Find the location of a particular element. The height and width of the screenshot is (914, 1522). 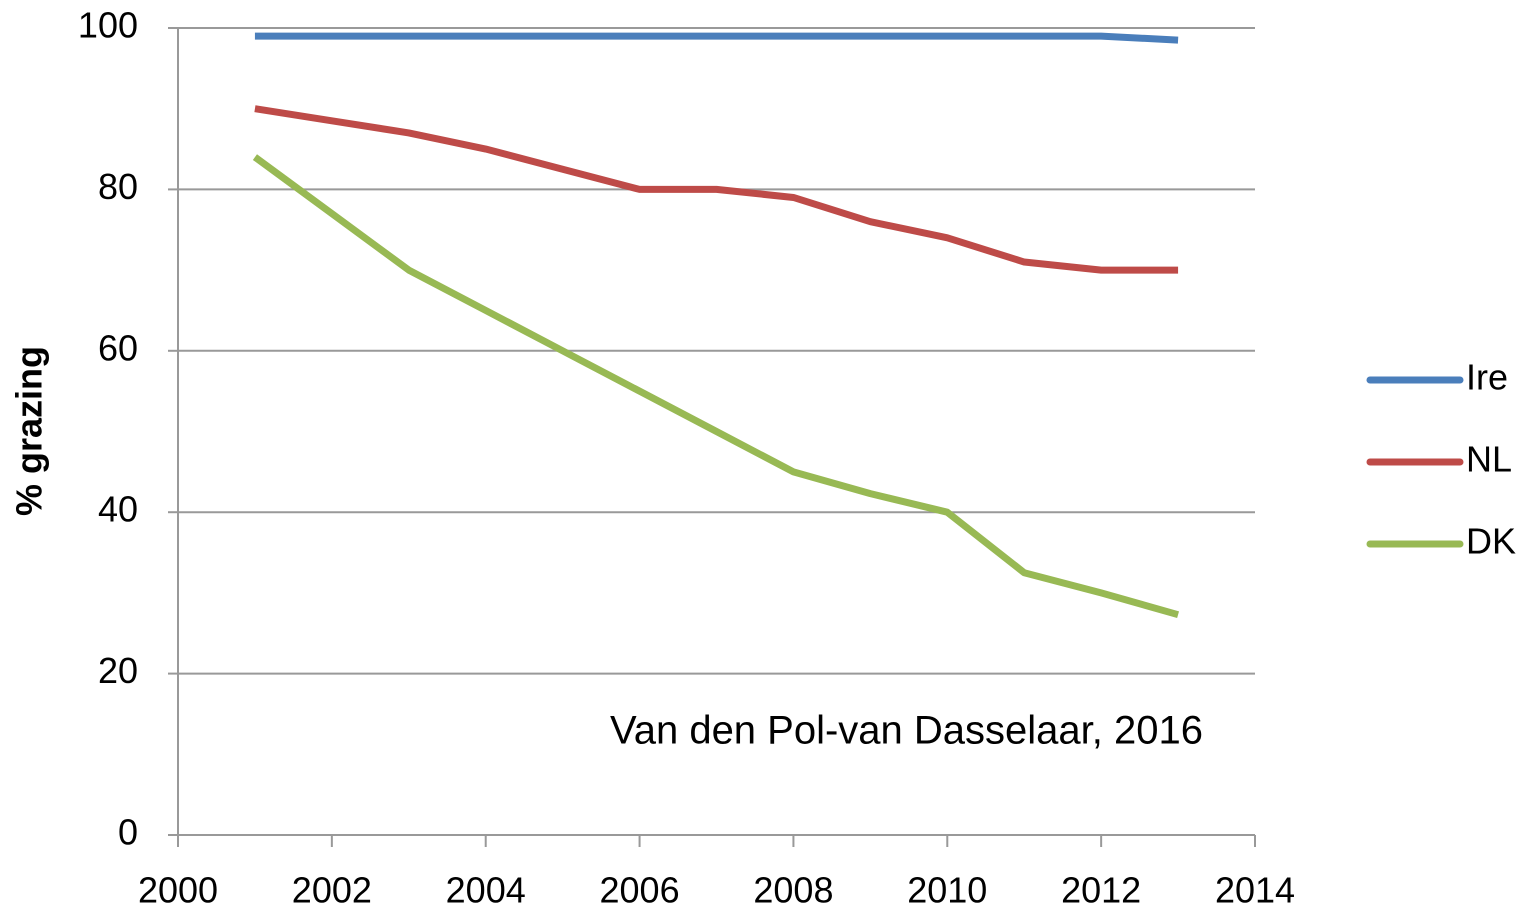

annotation: Van den Pol-van Dasselaar, 2016 is located at coordinates (906, 731).